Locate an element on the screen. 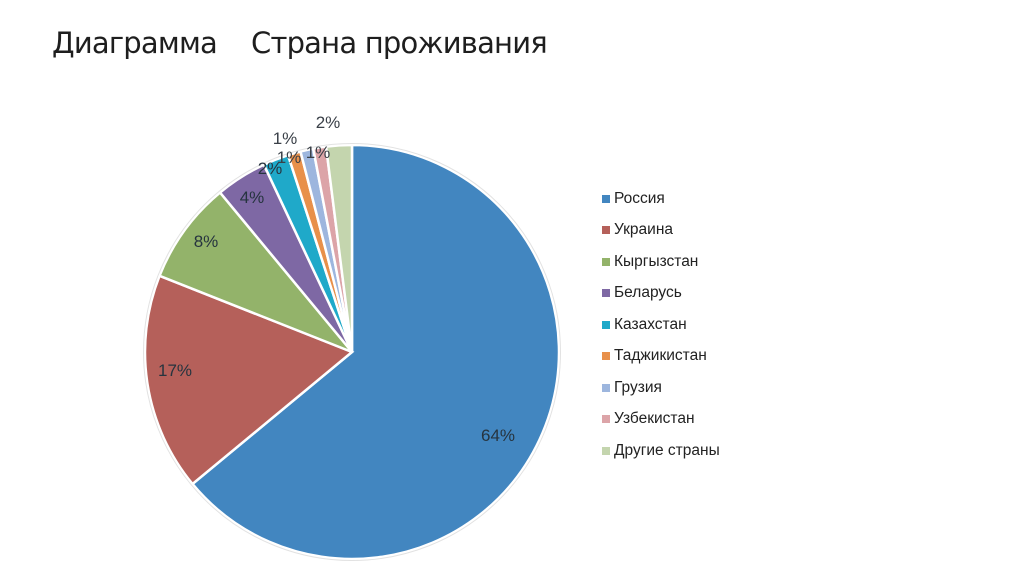 The image size is (1024, 584). page-title: Диаграмма Страна проживания is located at coordinates (300, 43).